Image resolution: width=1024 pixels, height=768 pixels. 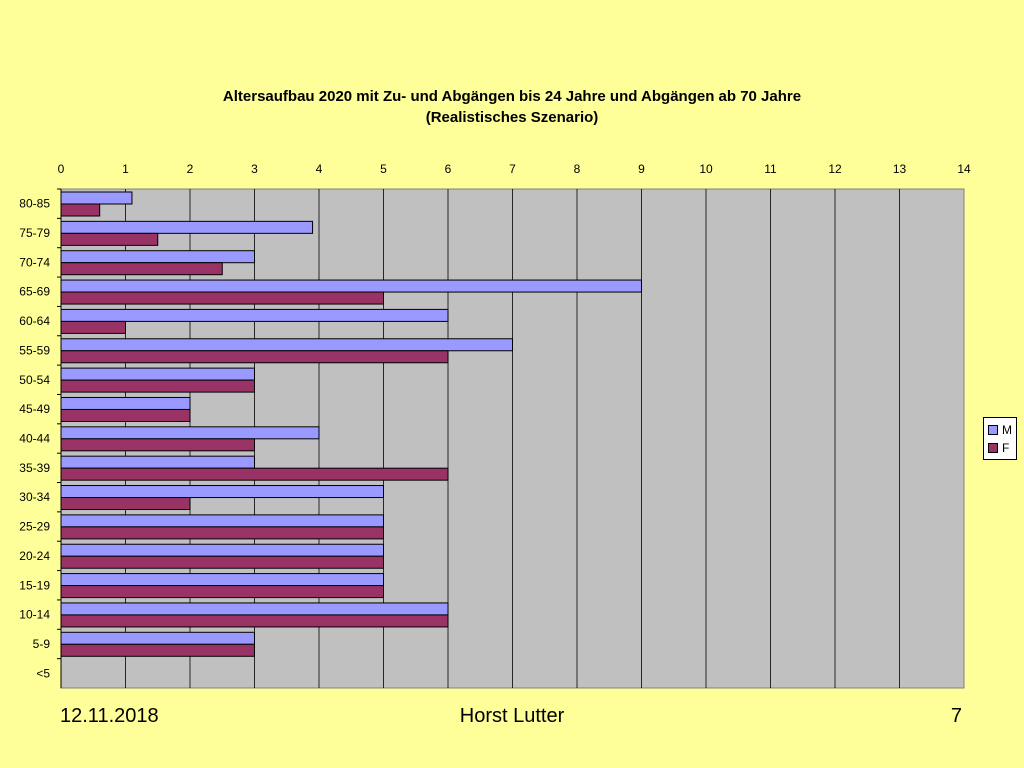 I want to click on legend-label-m: M, so click(x=1007, y=430).